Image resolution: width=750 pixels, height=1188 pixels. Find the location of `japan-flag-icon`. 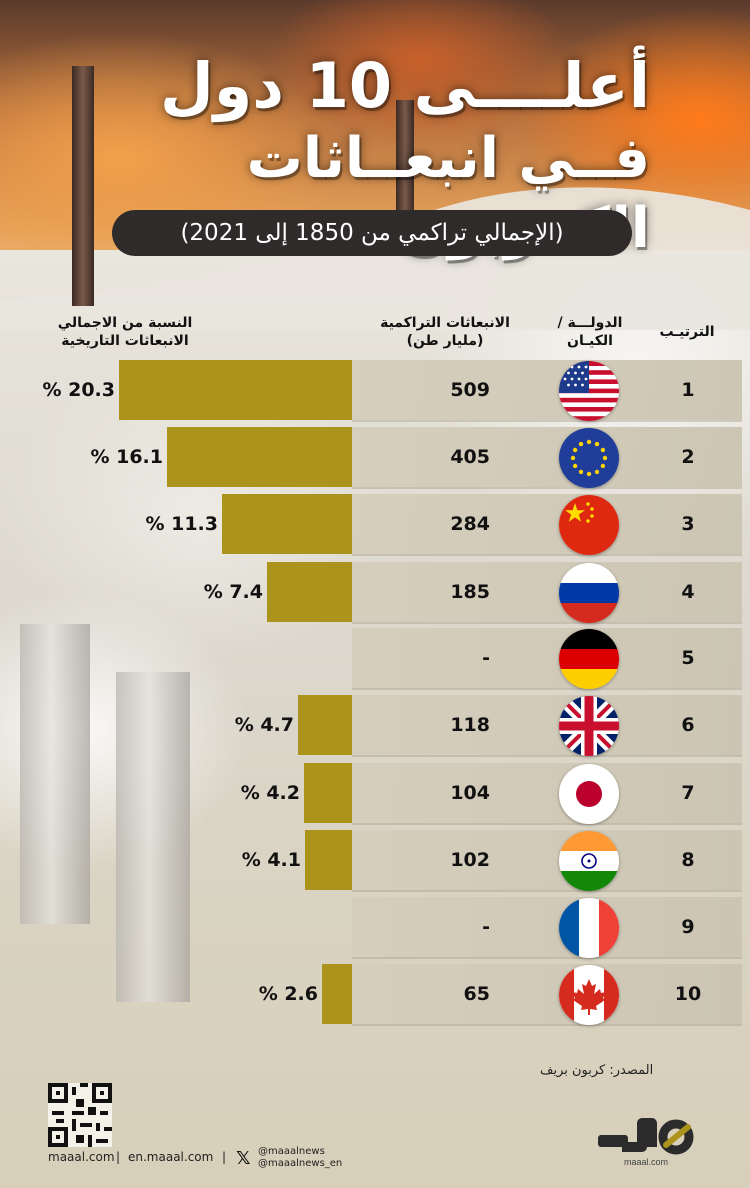

japan-flag-icon is located at coordinates (589, 794).